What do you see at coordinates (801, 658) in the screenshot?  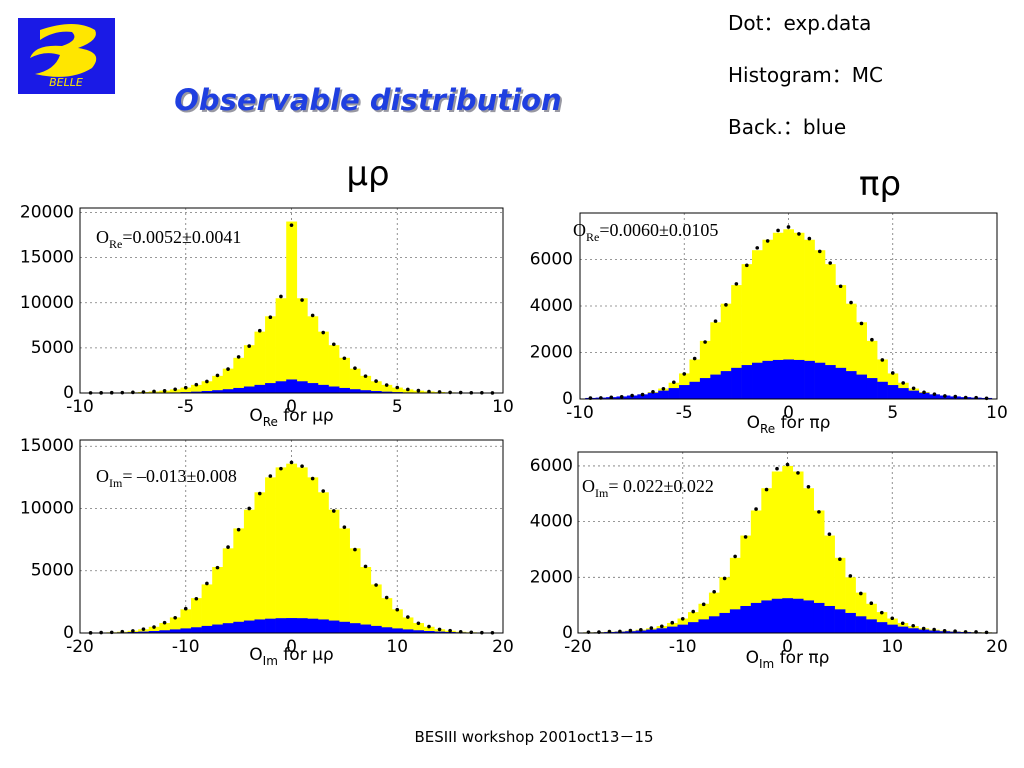 I see `x-axis-label-rest: for πρ` at bounding box center [801, 658].